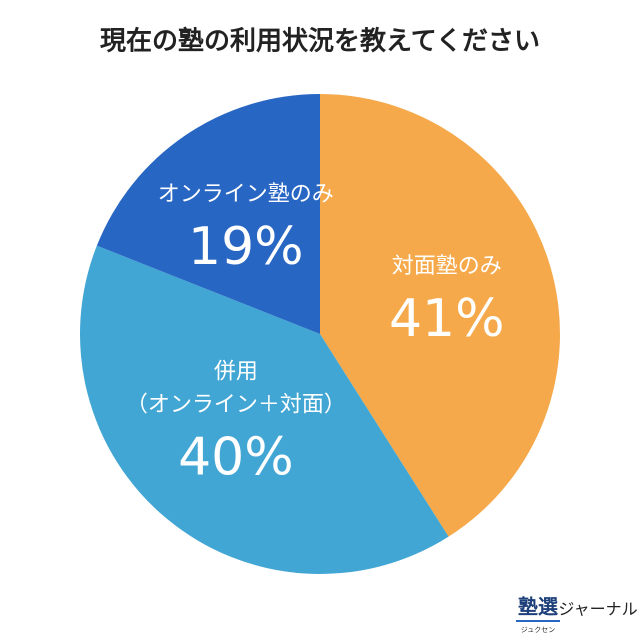  I want to click on logo-reading: ジュクセン, so click(538, 630).